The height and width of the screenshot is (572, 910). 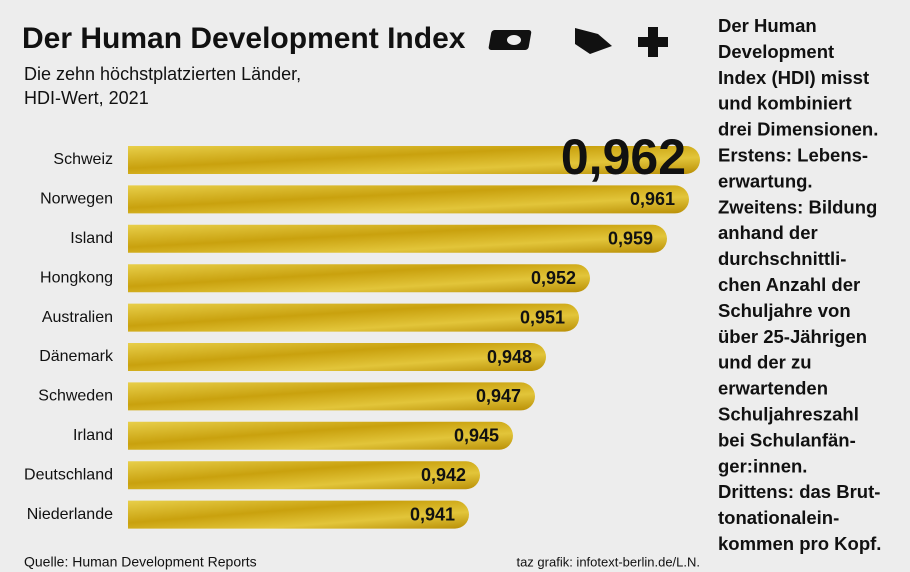 I want to click on description-line: chen Anzahl der, so click(x=789, y=284).